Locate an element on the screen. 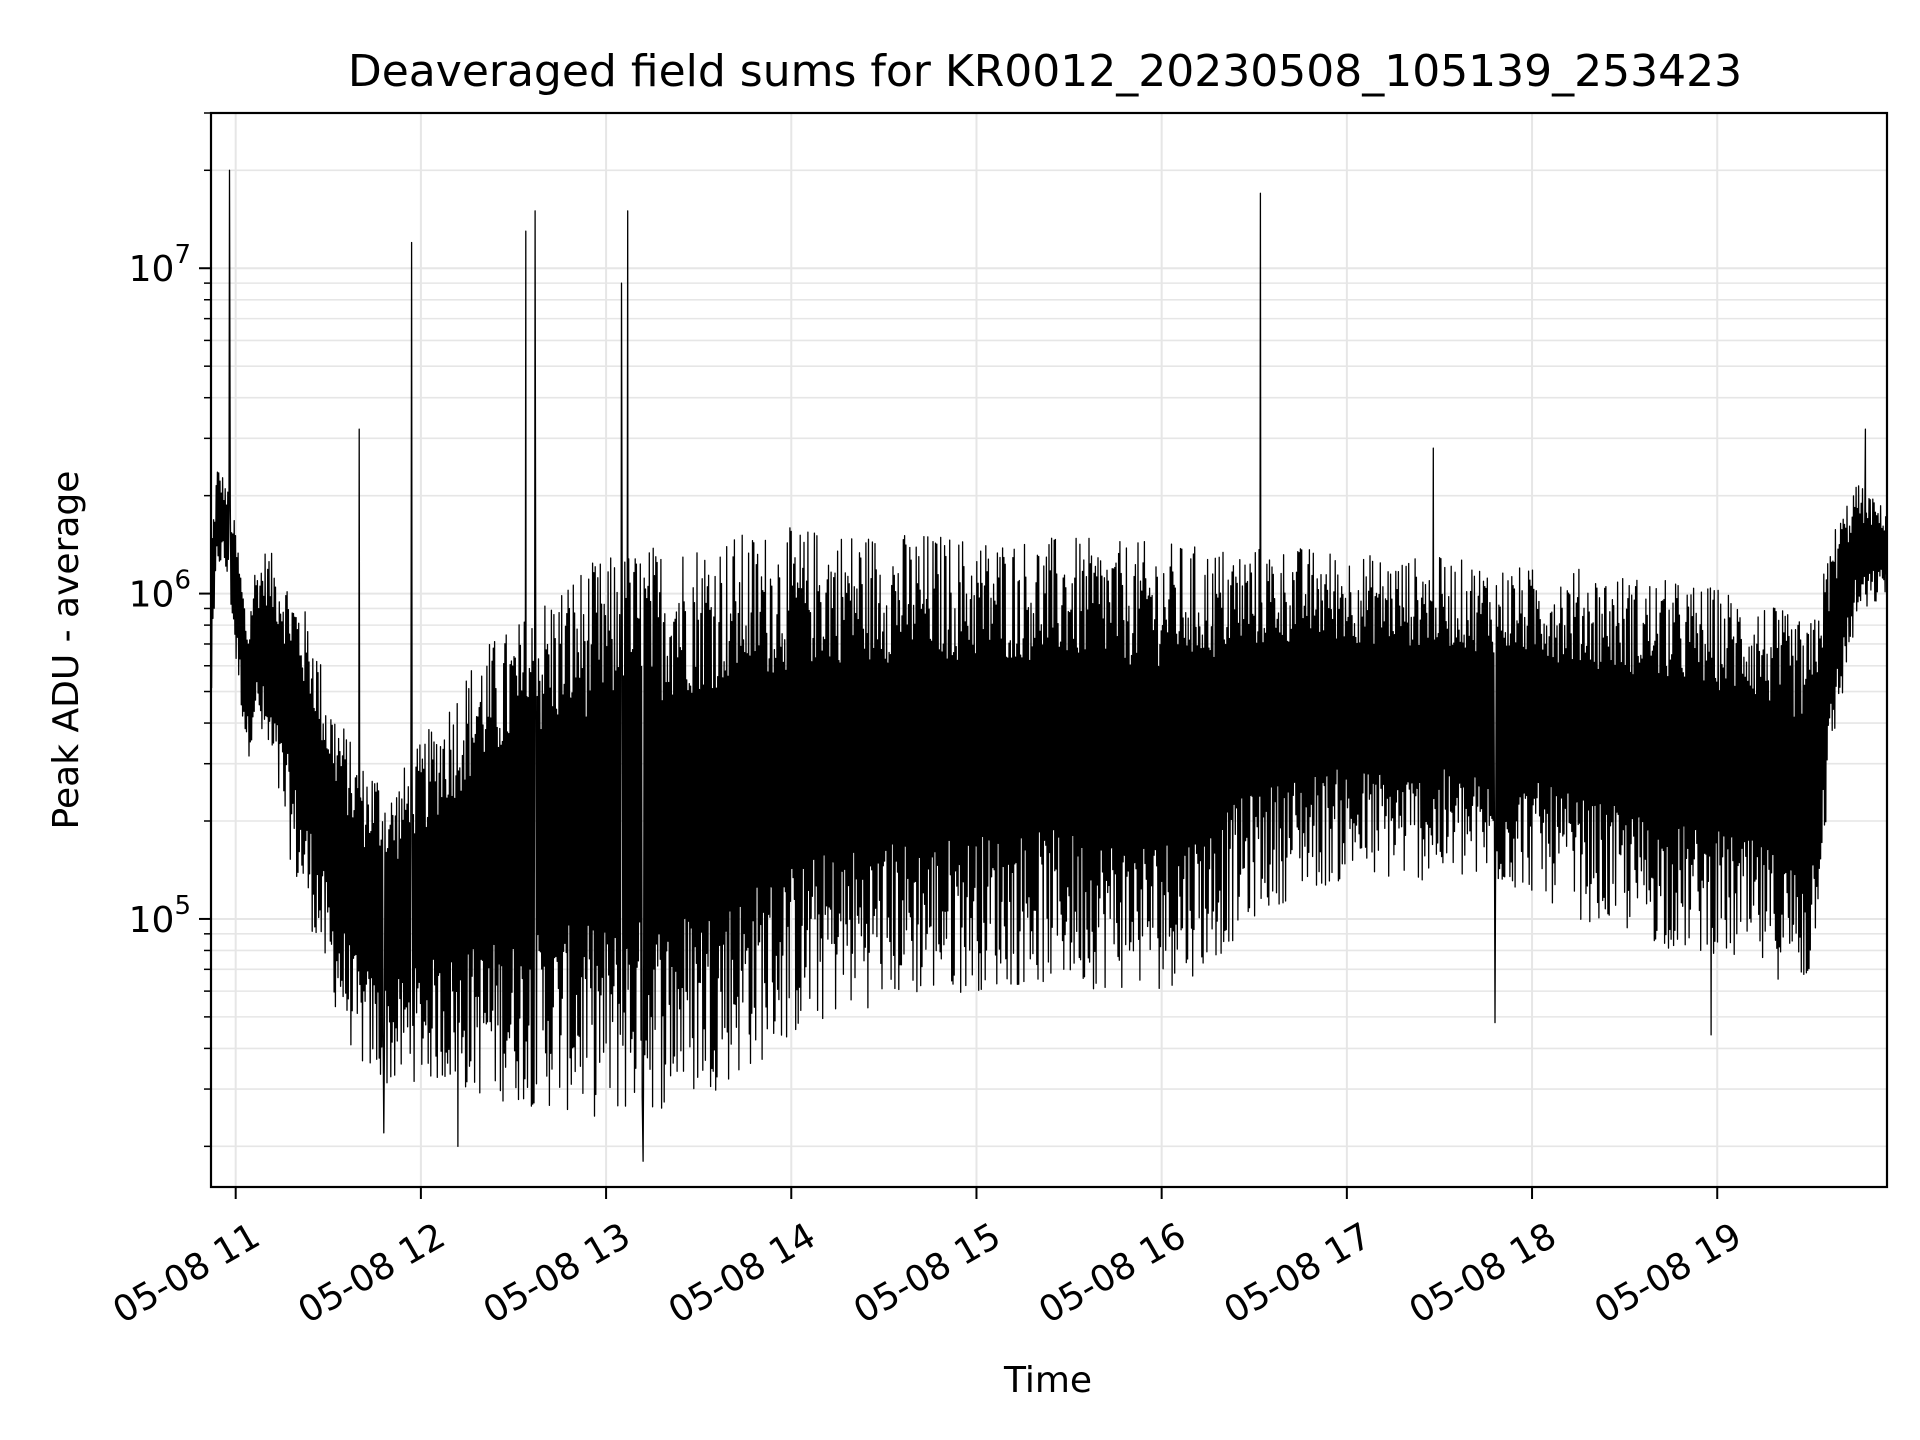  x-tick-label: 05-08 12 is located at coordinates (372, 1273).